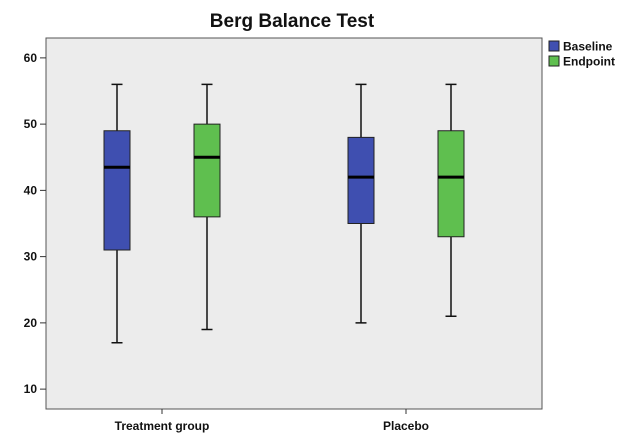  What do you see at coordinates (31, 58) in the screenshot?
I see `y-tick-label: 60` at bounding box center [31, 58].